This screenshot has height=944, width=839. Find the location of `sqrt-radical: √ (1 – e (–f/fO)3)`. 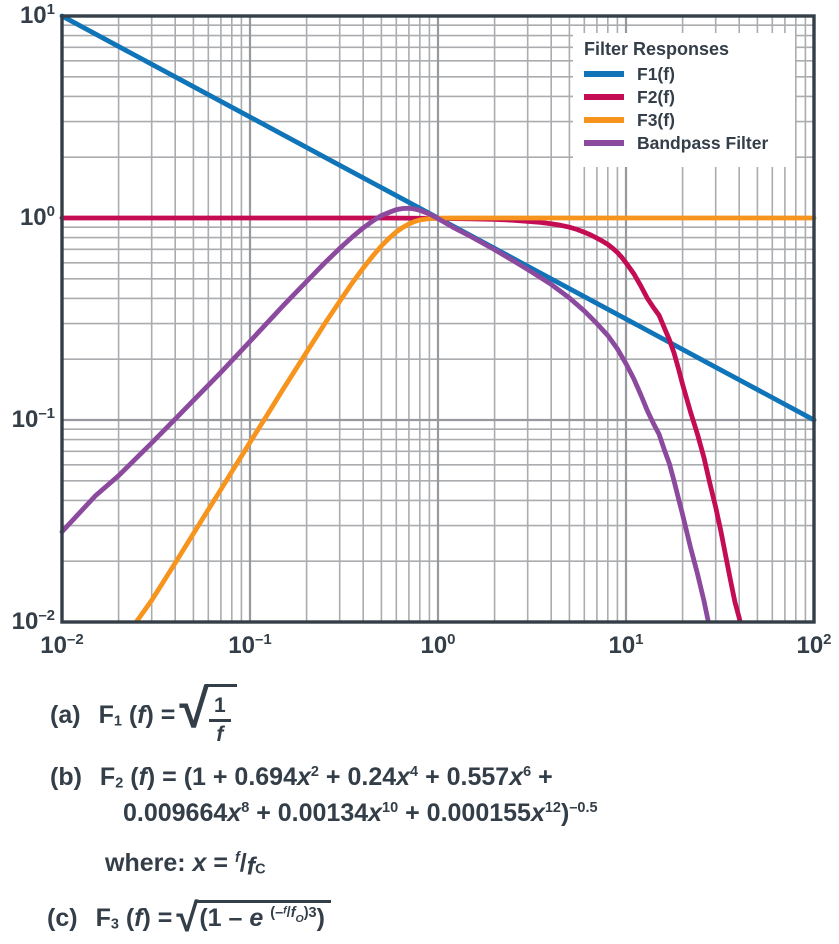

sqrt-radical: √ (1 – e (–f/fO)3) is located at coordinates (253, 918).